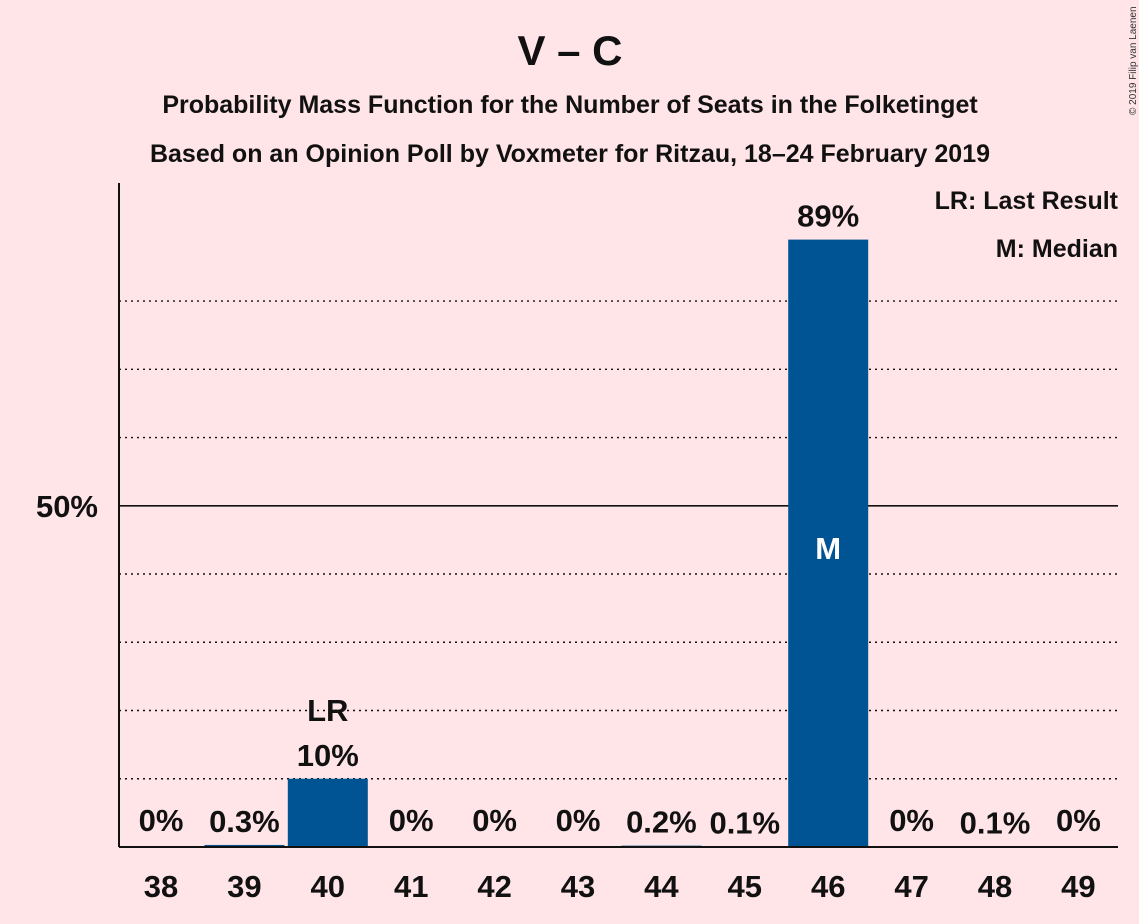 The width and height of the screenshot is (1139, 924). Describe the element at coordinates (328, 886) in the screenshot. I see `x-tick-40: 40` at that location.